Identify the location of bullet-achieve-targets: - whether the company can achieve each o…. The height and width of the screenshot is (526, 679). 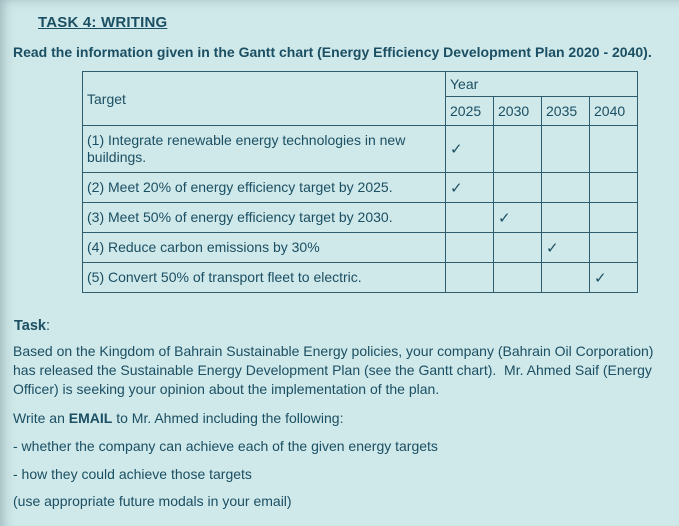
(225, 446).